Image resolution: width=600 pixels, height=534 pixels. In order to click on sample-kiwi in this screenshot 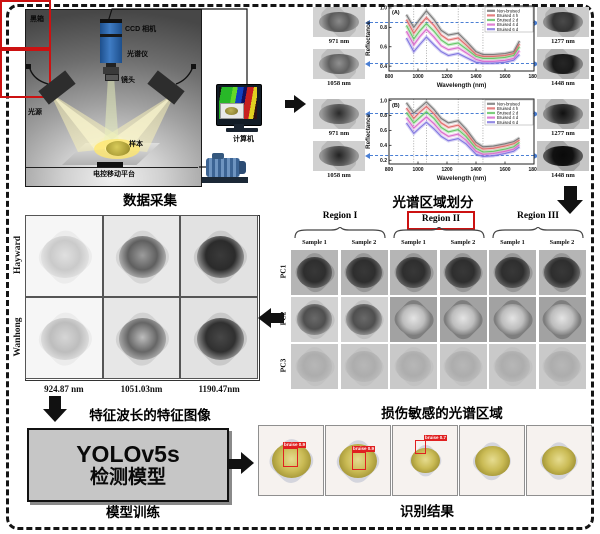, I will do `click(118, 148)`.